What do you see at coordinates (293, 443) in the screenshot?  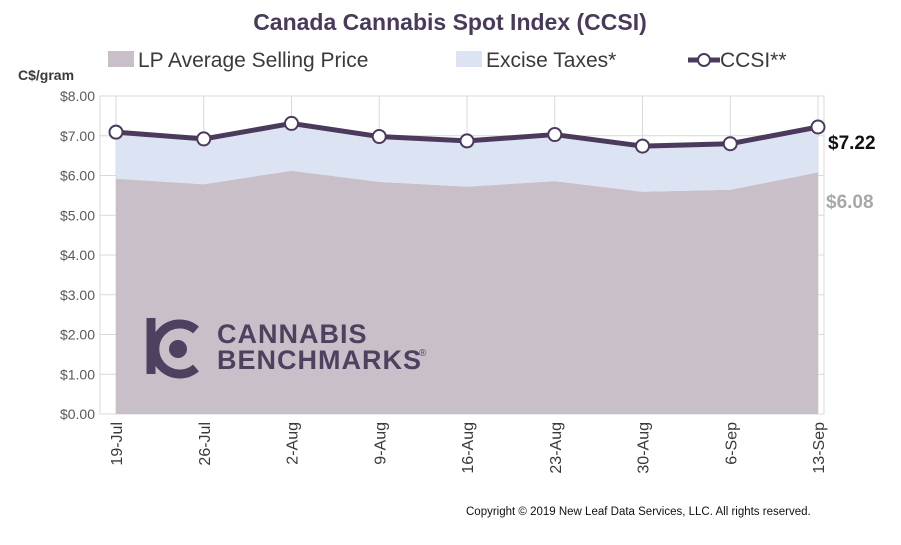 I see `x-tick-label: 2-Aug` at bounding box center [293, 443].